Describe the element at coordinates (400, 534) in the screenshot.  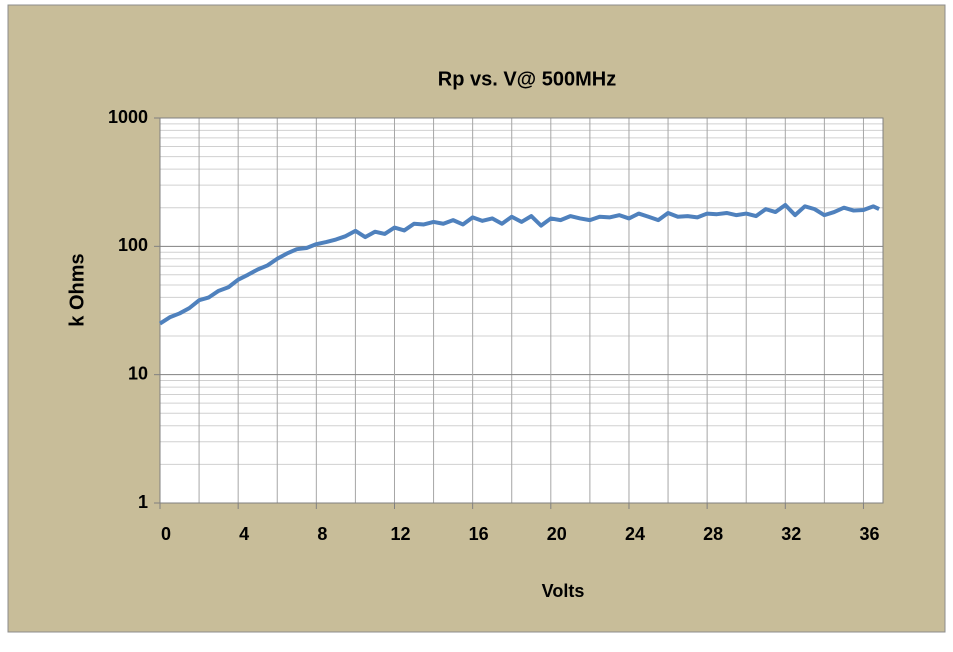
I see `x-tick-label: 12` at that location.